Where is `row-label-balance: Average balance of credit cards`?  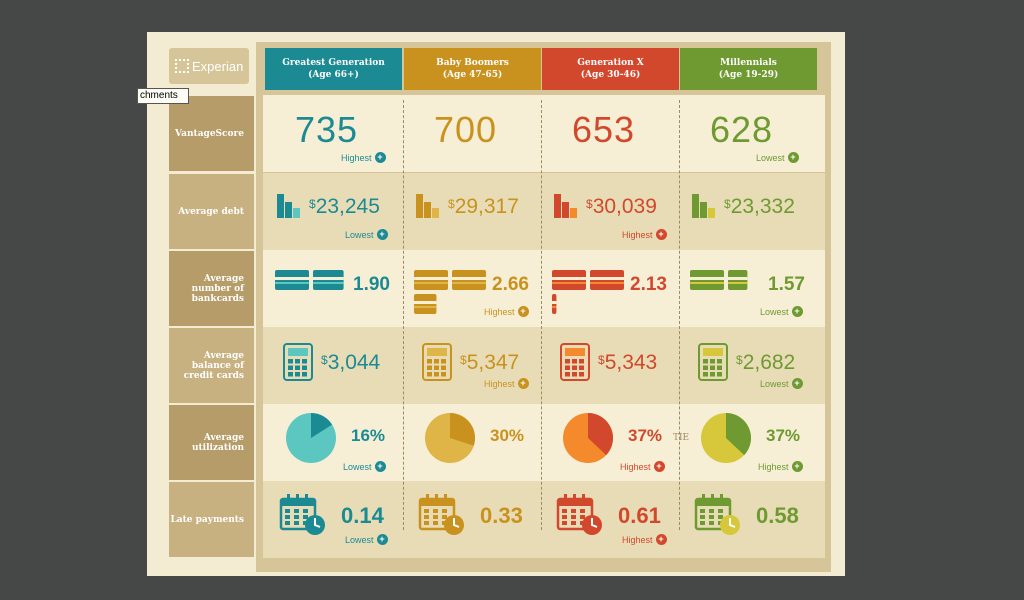 row-label-balance: Average balance of credit cards is located at coordinates (211, 365).